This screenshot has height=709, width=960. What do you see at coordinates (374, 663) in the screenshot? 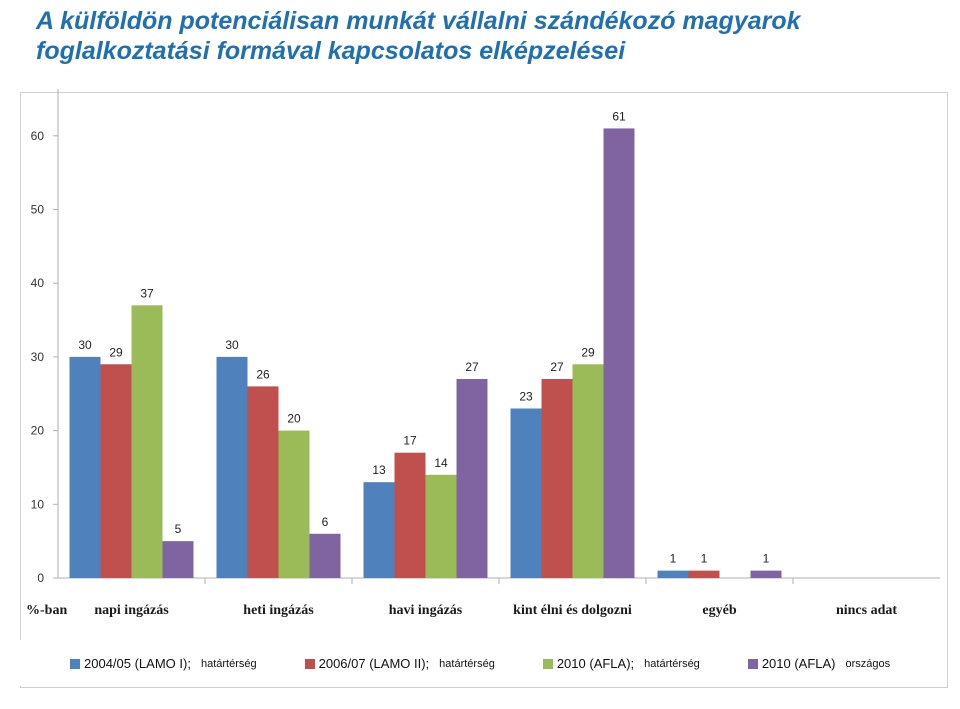
I see `legend-series-name: 2006/07 (LAMO II);` at bounding box center [374, 663].